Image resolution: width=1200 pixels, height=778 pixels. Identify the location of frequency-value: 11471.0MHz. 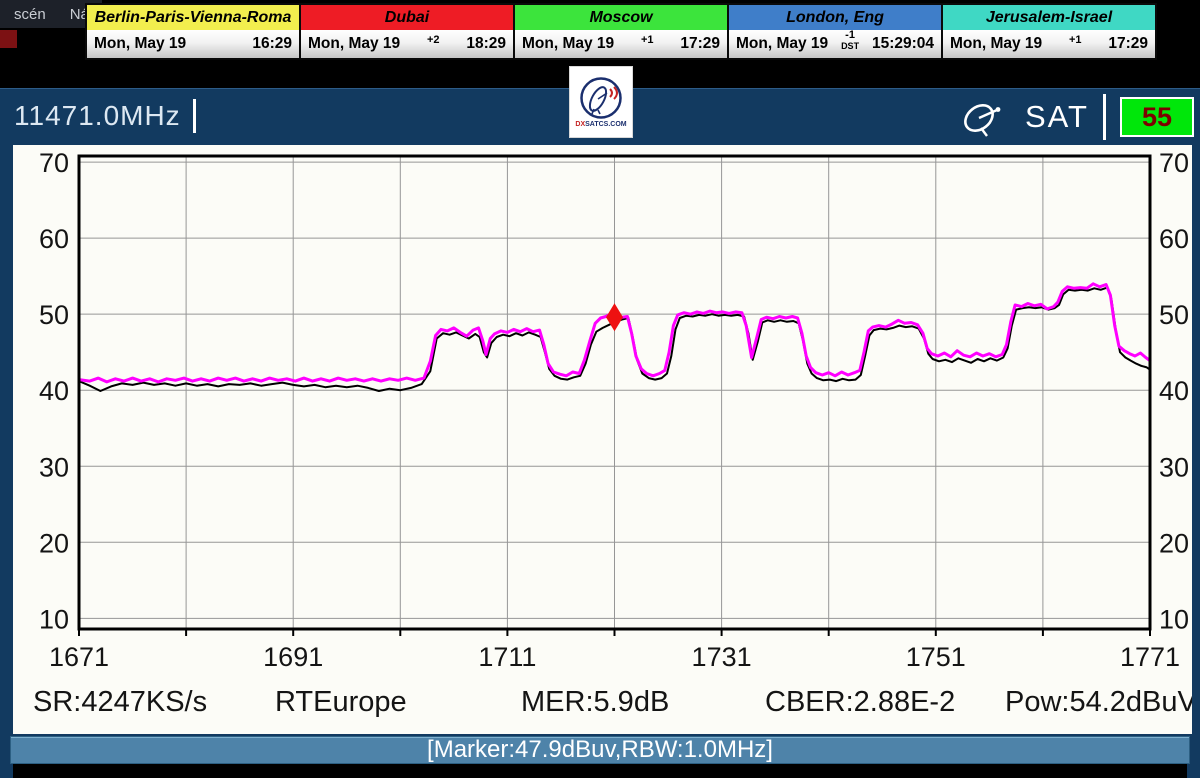
(97, 115).